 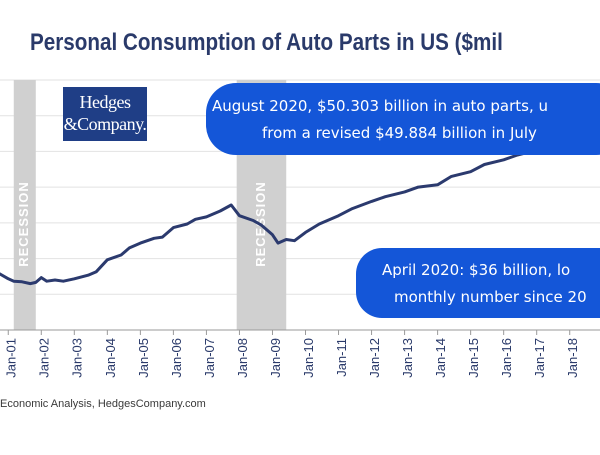 I want to click on x-tick-label: Jan-15, so click(x=473, y=358).